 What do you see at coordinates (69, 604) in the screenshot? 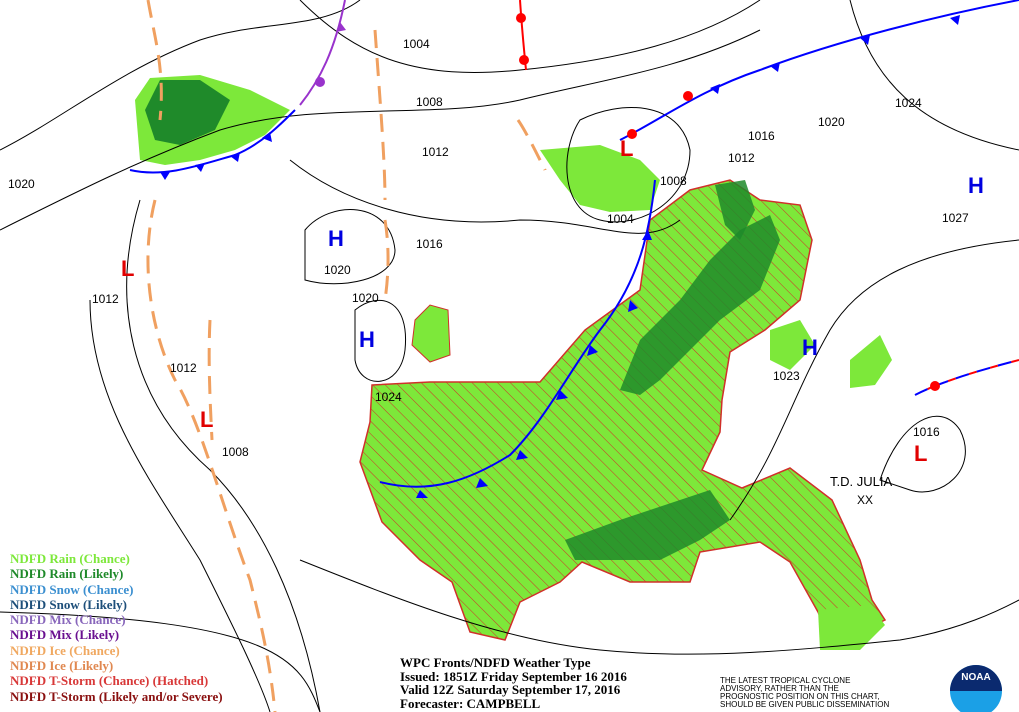
I see `legend-item: NDFD Snow (Likely)` at bounding box center [69, 604].